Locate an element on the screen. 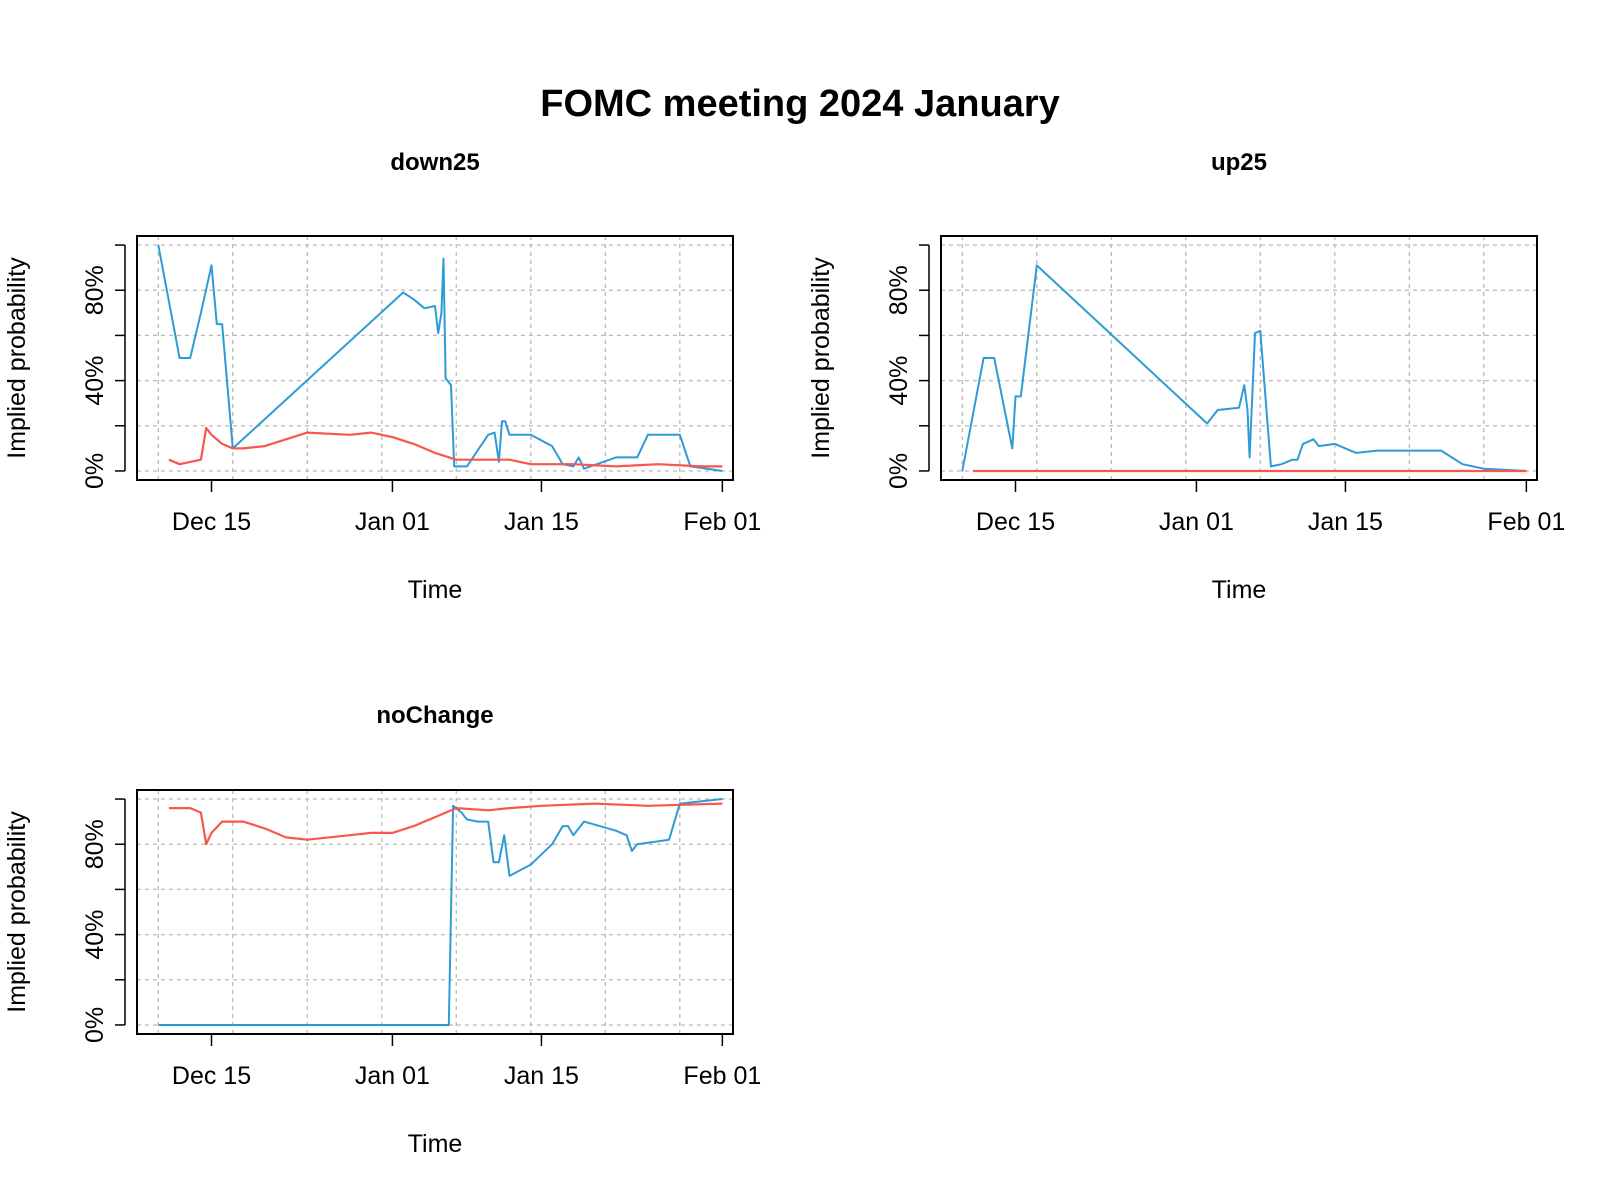 The image size is (1600, 1200). panel-title: down25 is located at coordinates (434, 162).